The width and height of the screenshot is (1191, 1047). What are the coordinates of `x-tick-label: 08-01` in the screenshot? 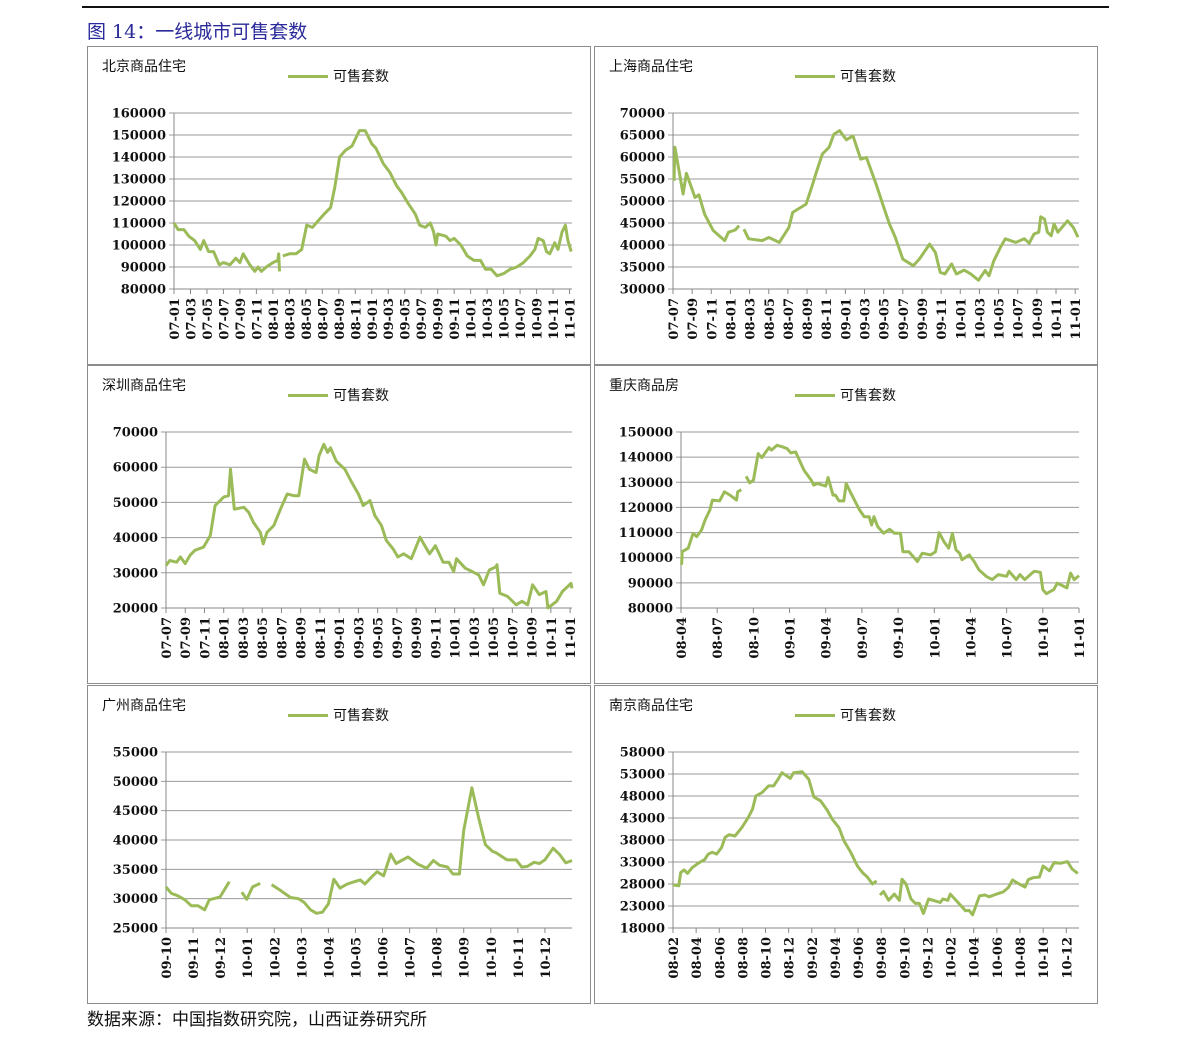 It's located at (731, 319).